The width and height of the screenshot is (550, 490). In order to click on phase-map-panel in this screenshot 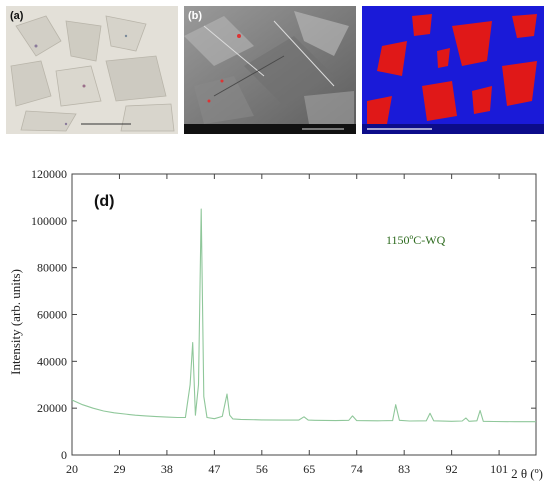, I will do `click(453, 70)`.